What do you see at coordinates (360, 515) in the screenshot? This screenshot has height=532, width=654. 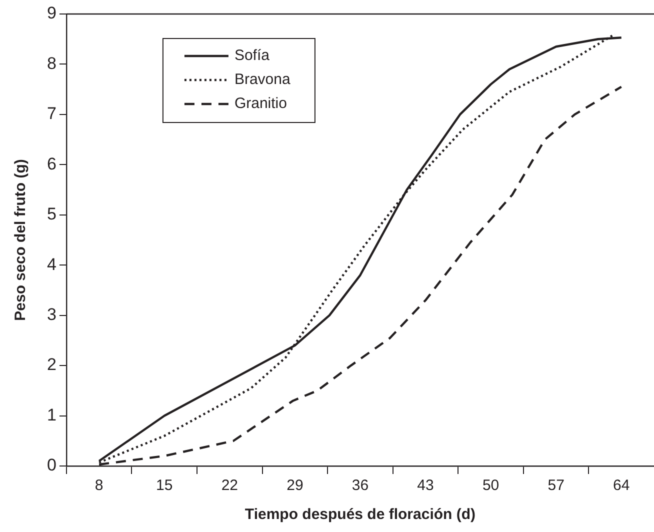 I see `x-axis-title: Tiempo después de floración (d)` at bounding box center [360, 515].